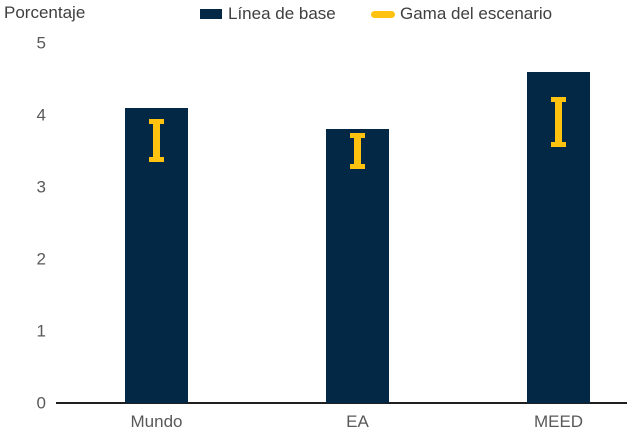 This screenshot has height=441, width=627. Describe the element at coordinates (41, 43) in the screenshot. I see `y-tick-label-5: 5` at that location.